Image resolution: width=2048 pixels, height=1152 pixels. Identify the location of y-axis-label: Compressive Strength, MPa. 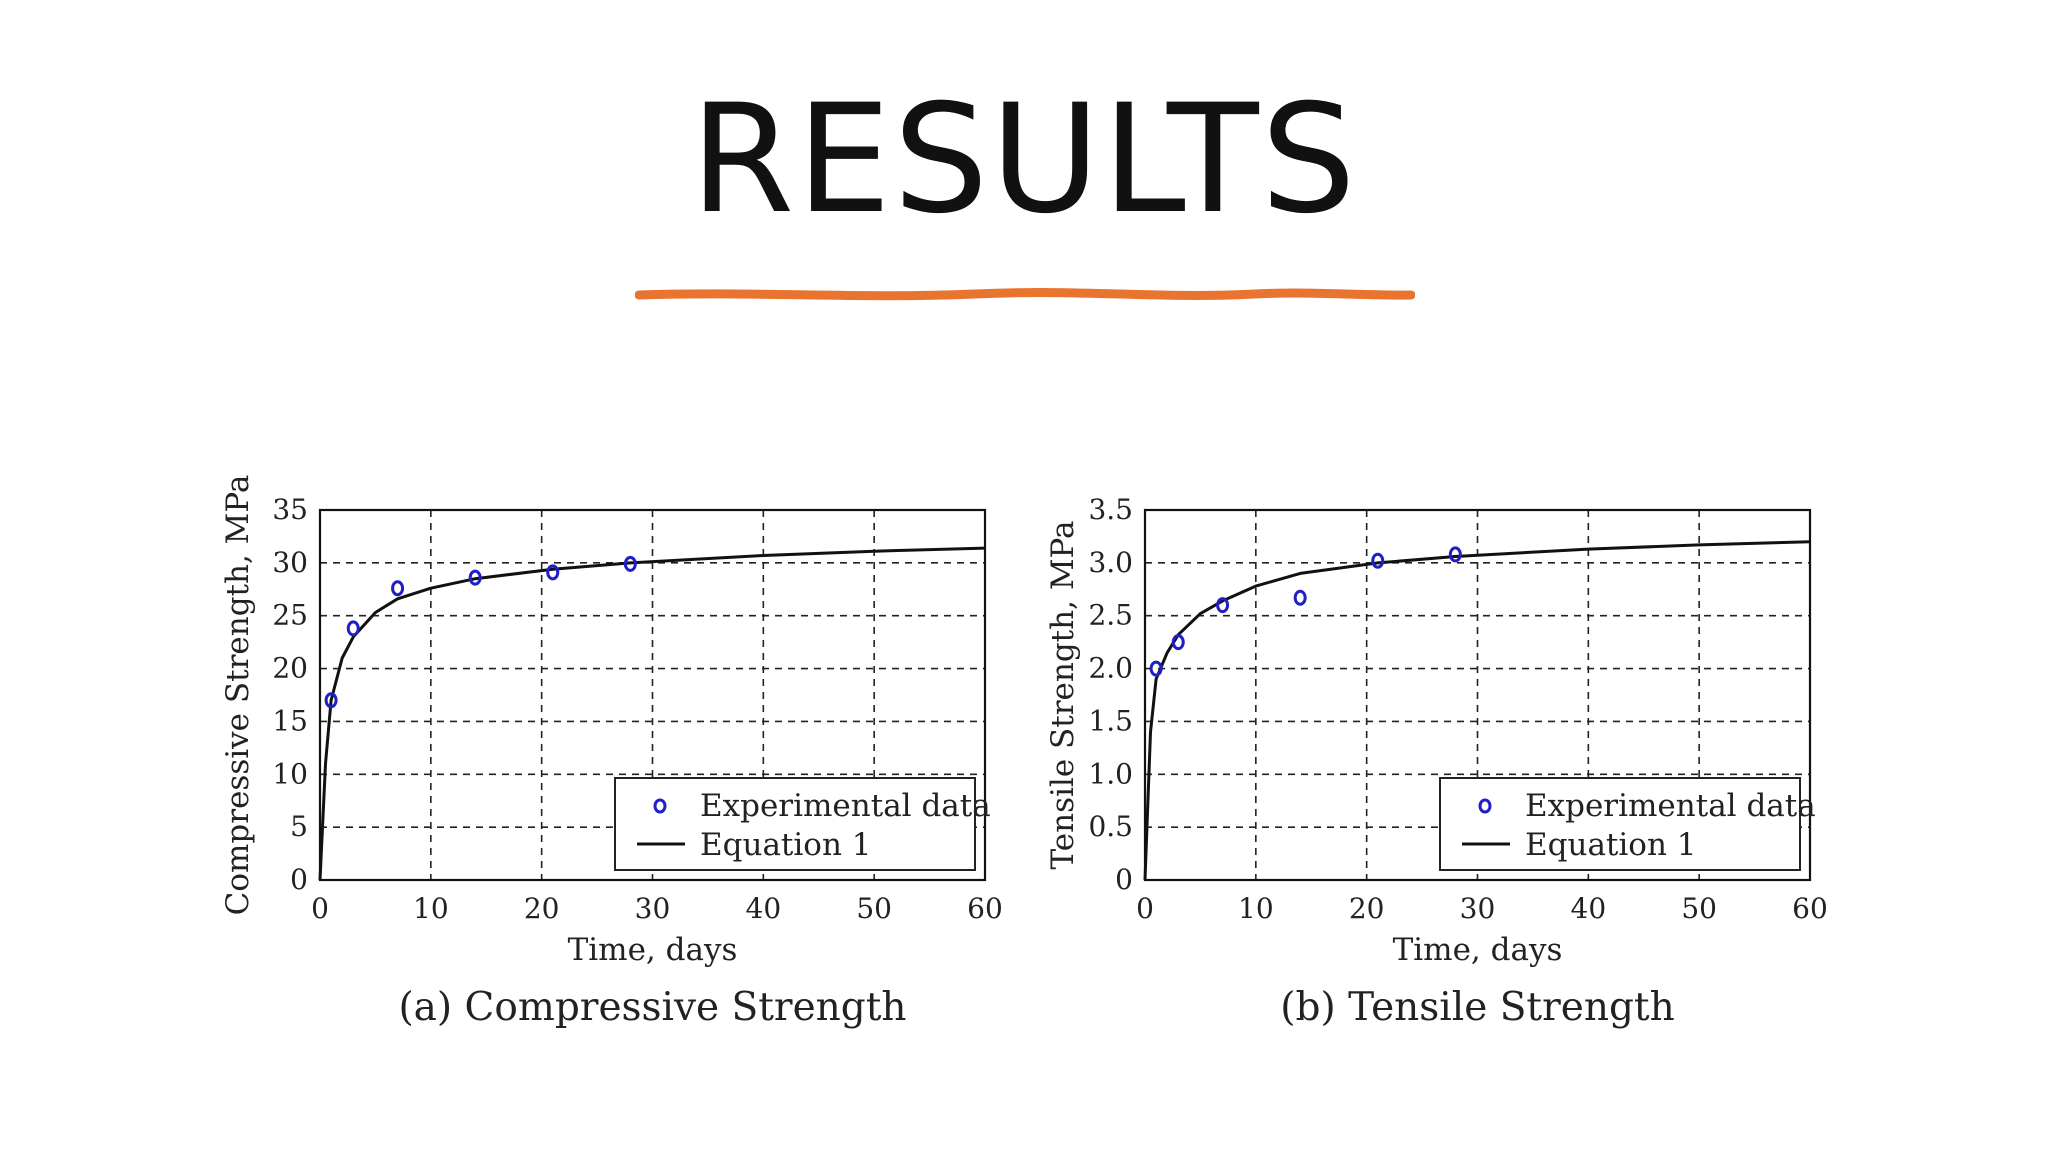
(238, 695).